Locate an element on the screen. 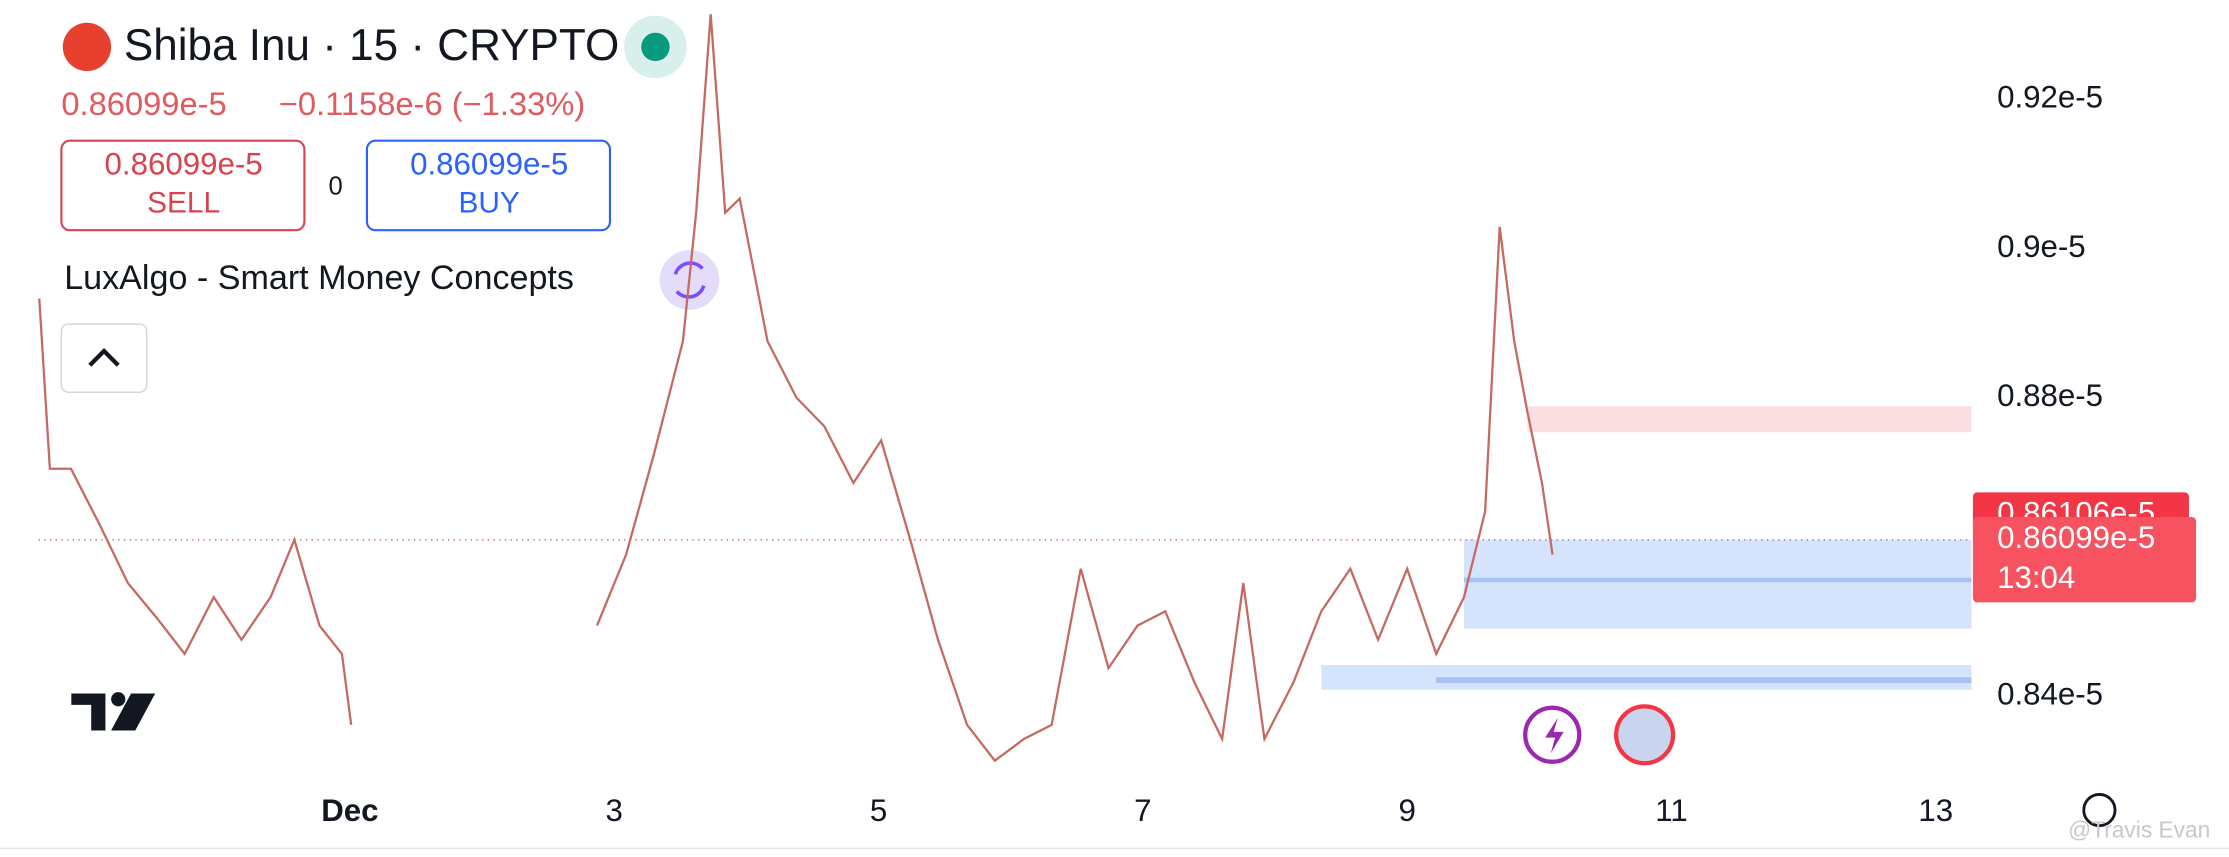 The height and width of the screenshot is (857, 2229). symbol: Shiba Inu · 15 · CRYPTO is located at coordinates (371, 45).